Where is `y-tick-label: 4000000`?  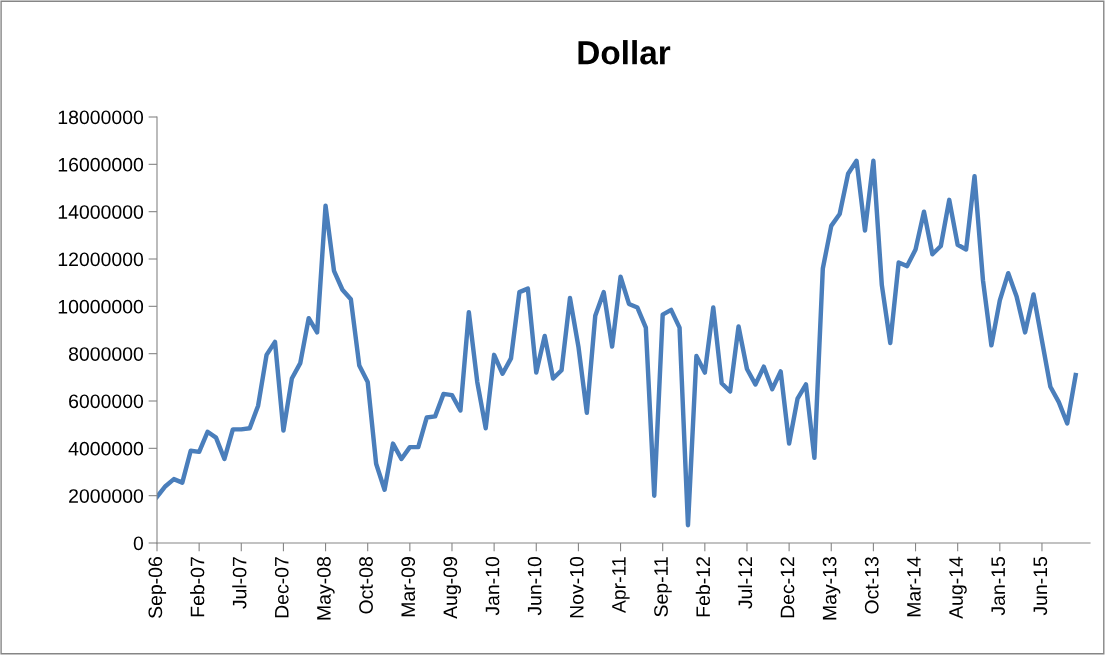
y-tick-label: 4000000 is located at coordinates (106, 448).